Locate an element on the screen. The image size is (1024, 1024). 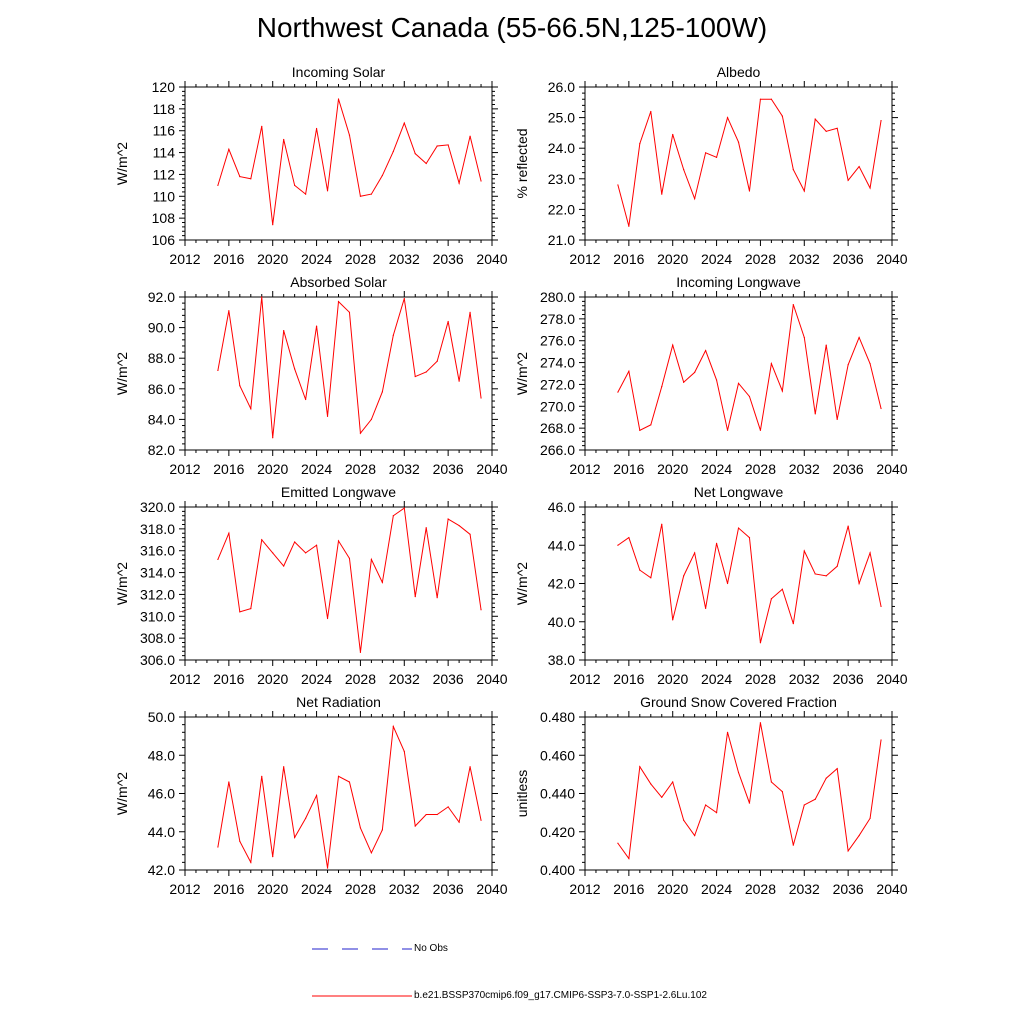
y-tick-label: 120 is located at coordinates (164, 87).